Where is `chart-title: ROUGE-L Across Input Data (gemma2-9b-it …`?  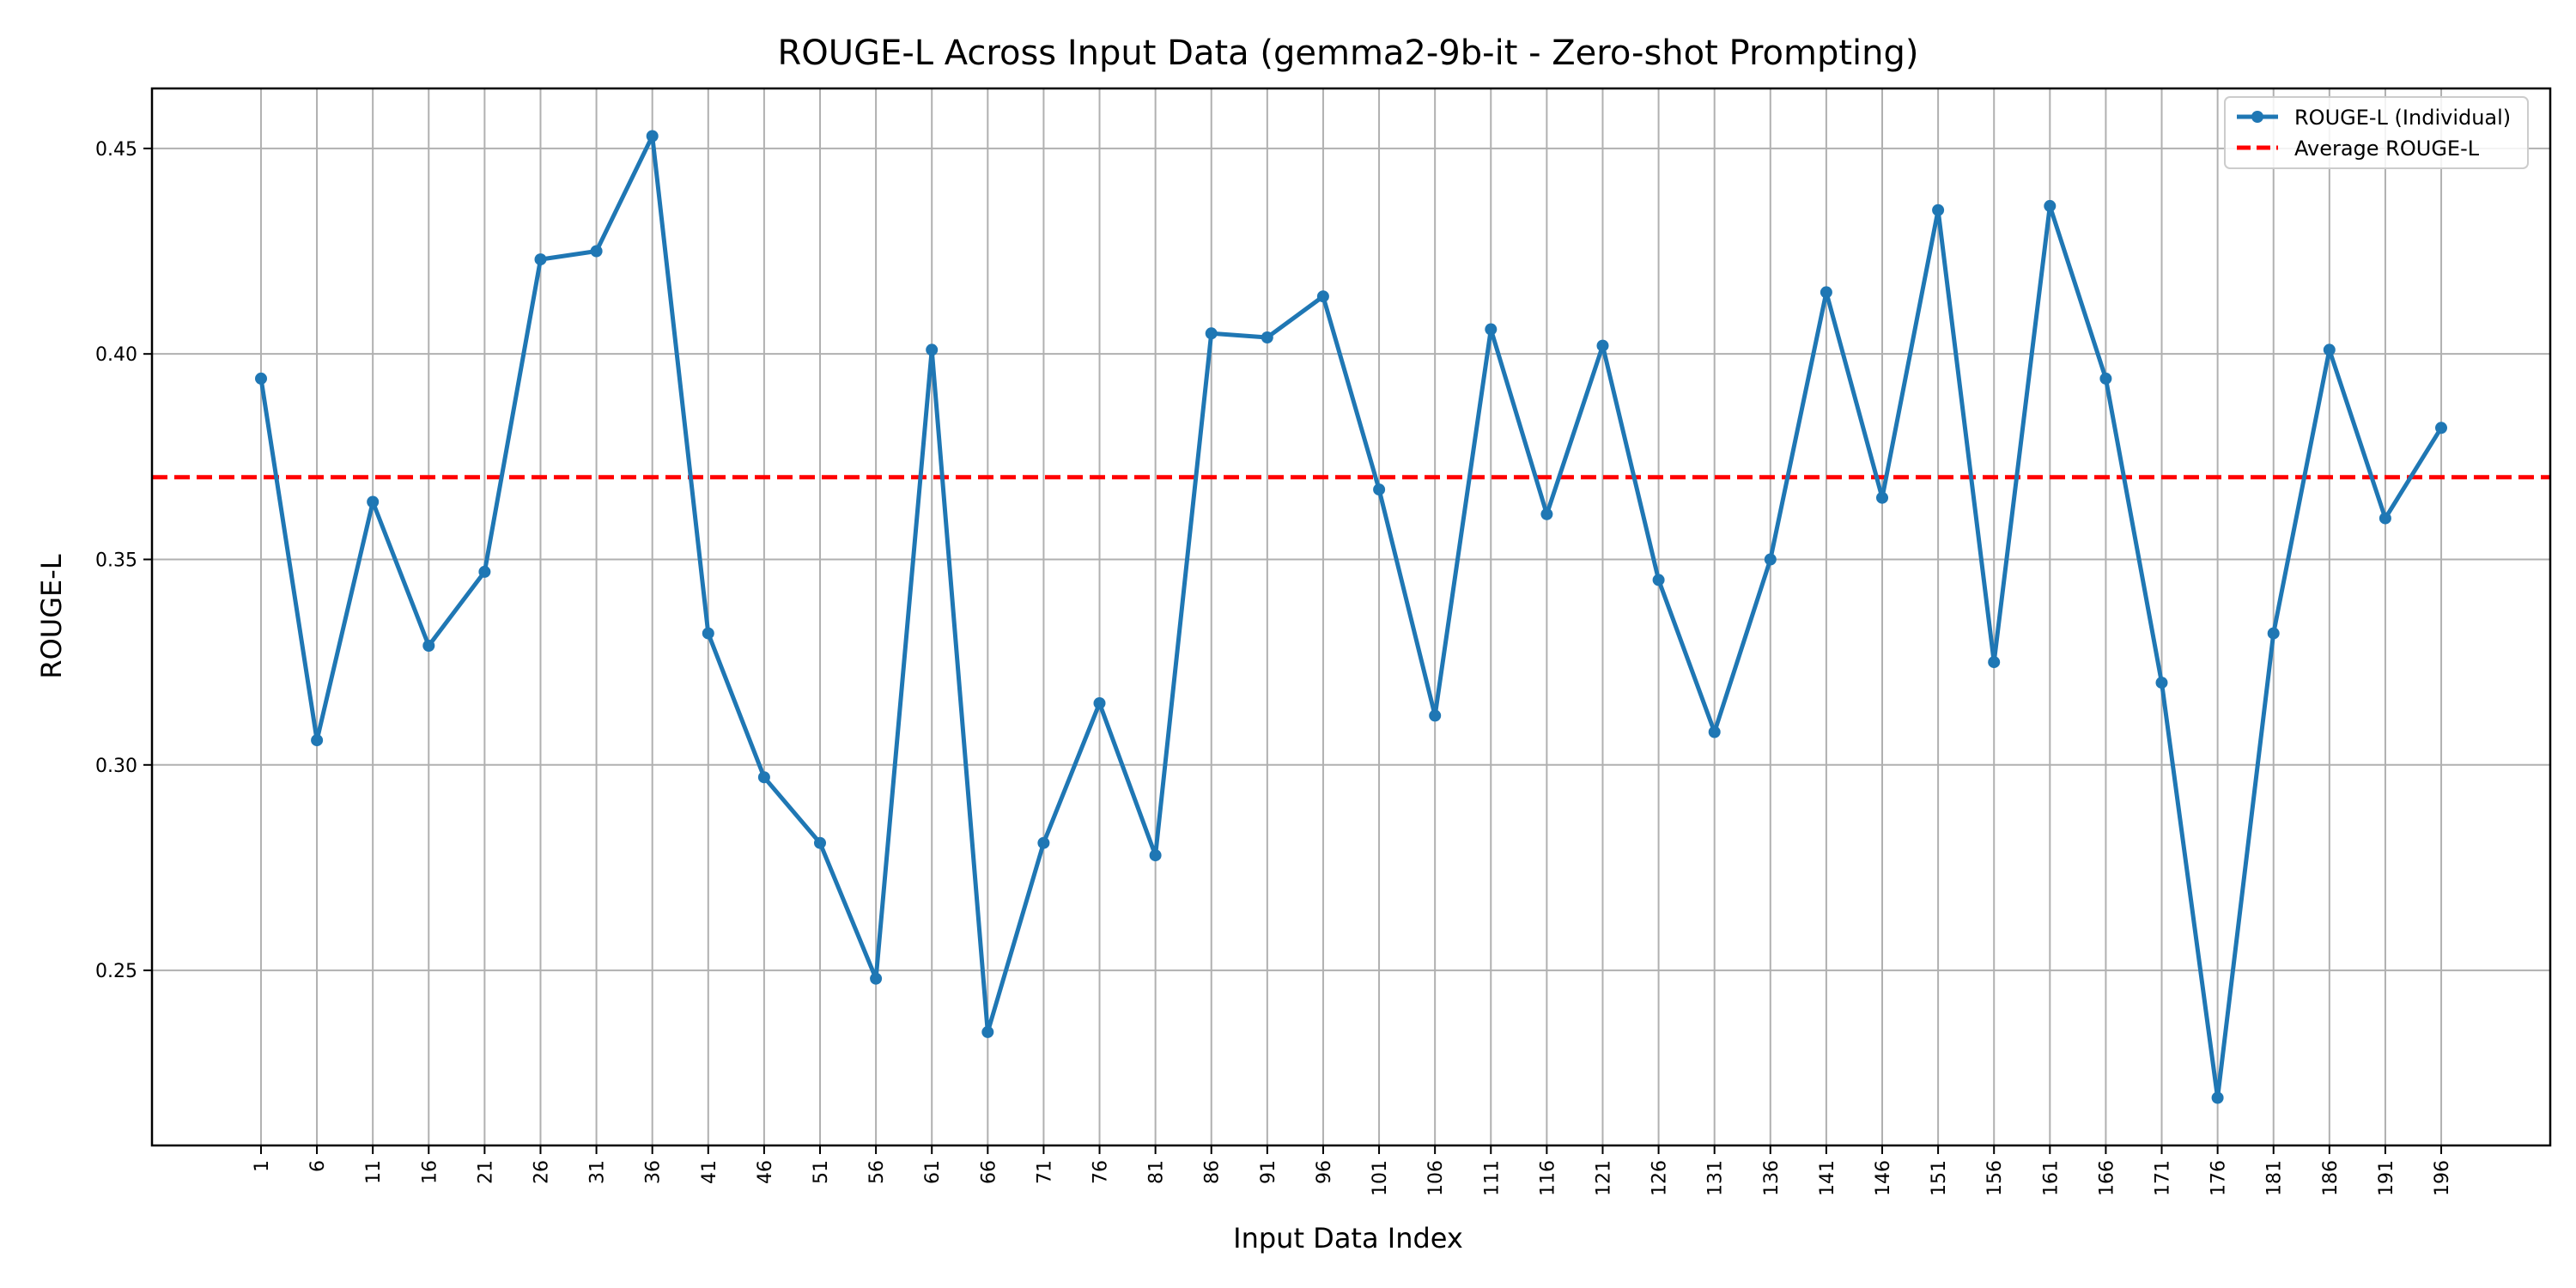
chart-title: ROUGE-L Across Input Data (gemma2-9b-it … is located at coordinates (1349, 53).